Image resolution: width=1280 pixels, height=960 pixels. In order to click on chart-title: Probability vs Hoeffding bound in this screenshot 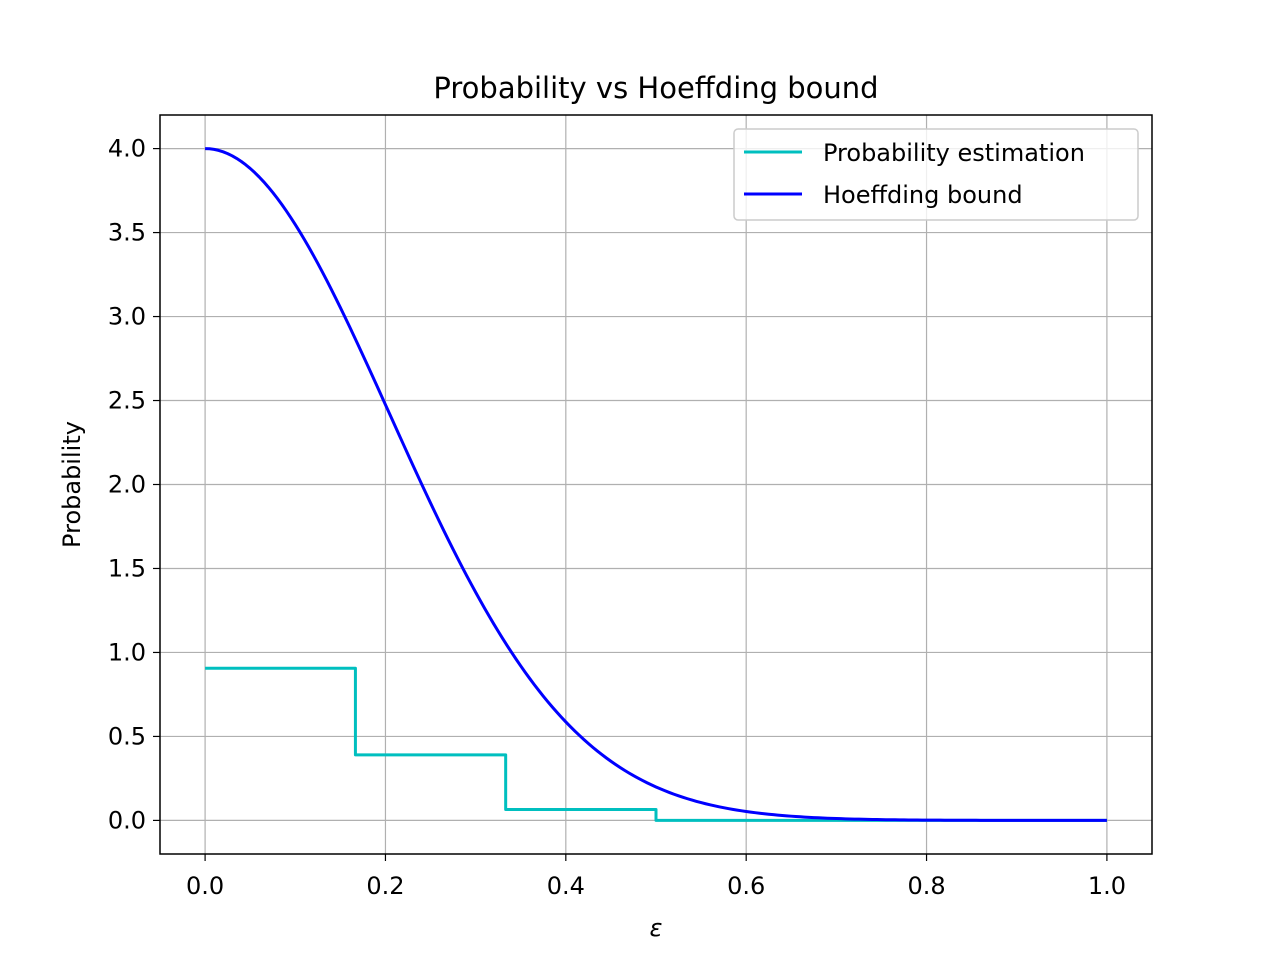, I will do `click(655, 88)`.